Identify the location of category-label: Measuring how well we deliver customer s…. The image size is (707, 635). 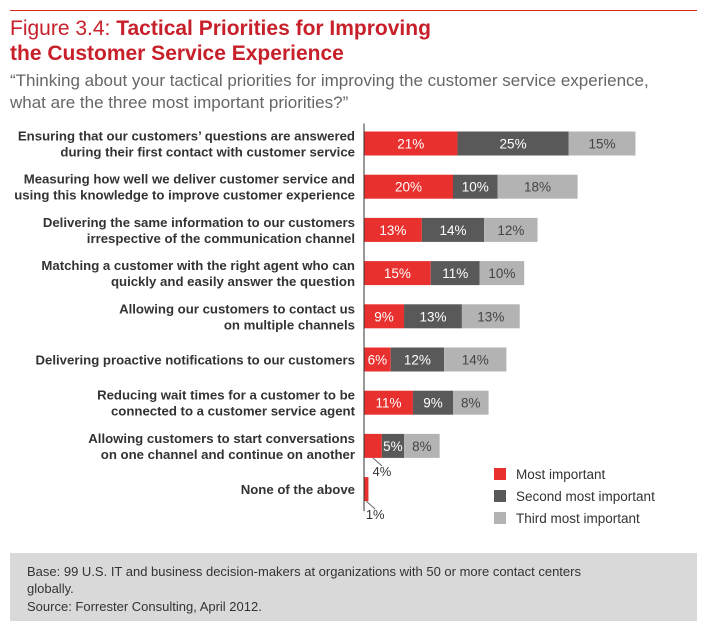
(189, 179).